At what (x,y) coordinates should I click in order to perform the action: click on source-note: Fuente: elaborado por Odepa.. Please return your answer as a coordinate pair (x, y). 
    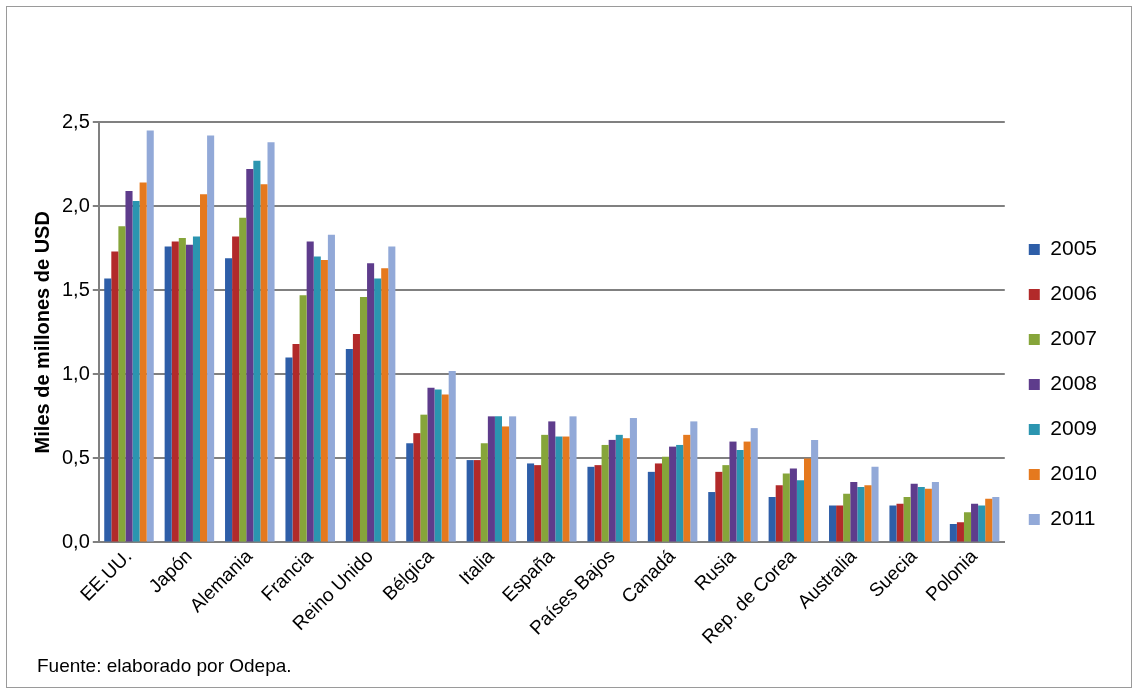
    Looking at the image, I should click on (164, 666).